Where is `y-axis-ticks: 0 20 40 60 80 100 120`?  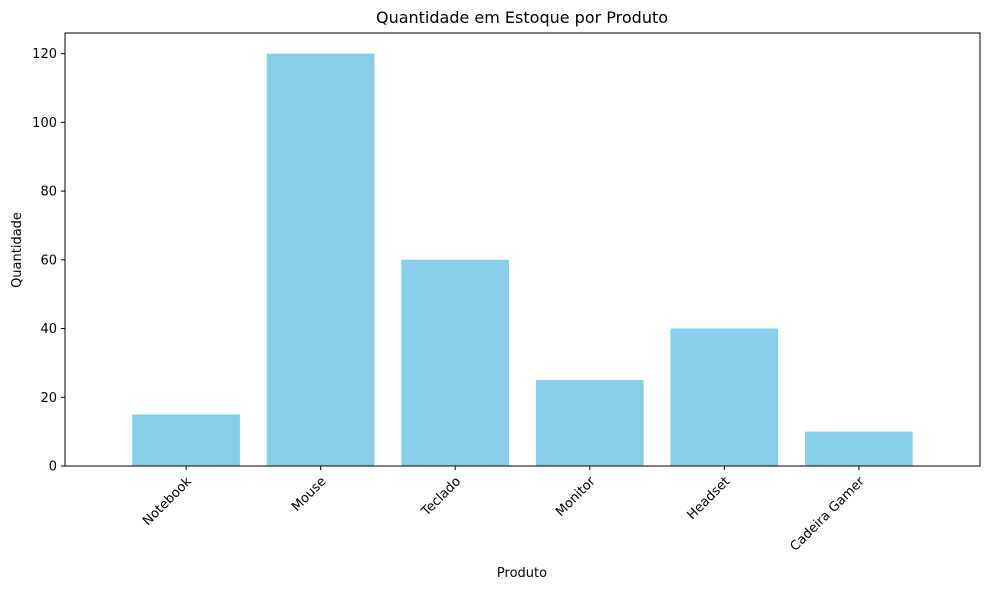 y-axis-ticks: 0 20 40 60 80 100 120 is located at coordinates (48, 261).